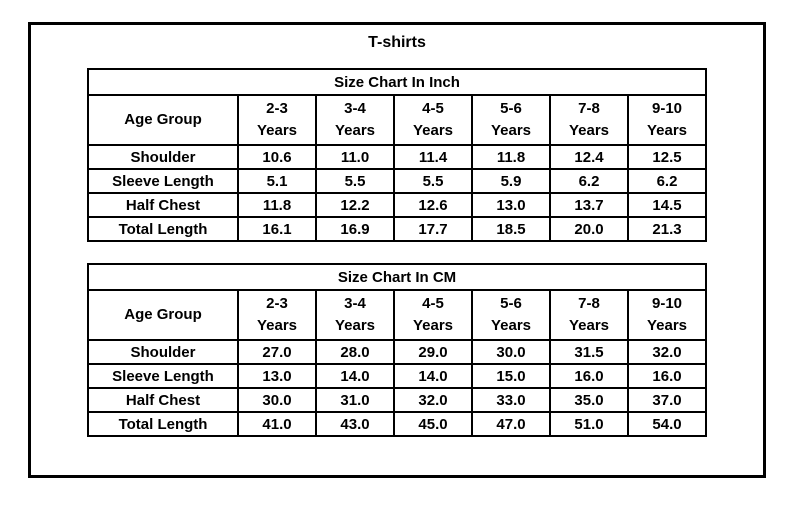 This screenshot has height=520, width=798. What do you see at coordinates (433, 157) in the screenshot?
I see `measurement-value: 11.4` at bounding box center [433, 157].